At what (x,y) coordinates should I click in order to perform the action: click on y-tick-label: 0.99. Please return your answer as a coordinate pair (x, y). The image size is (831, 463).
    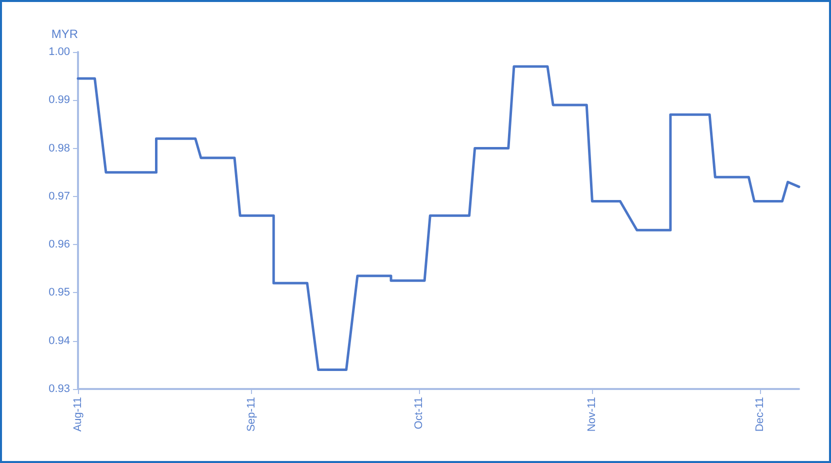
    Looking at the image, I should click on (59, 100).